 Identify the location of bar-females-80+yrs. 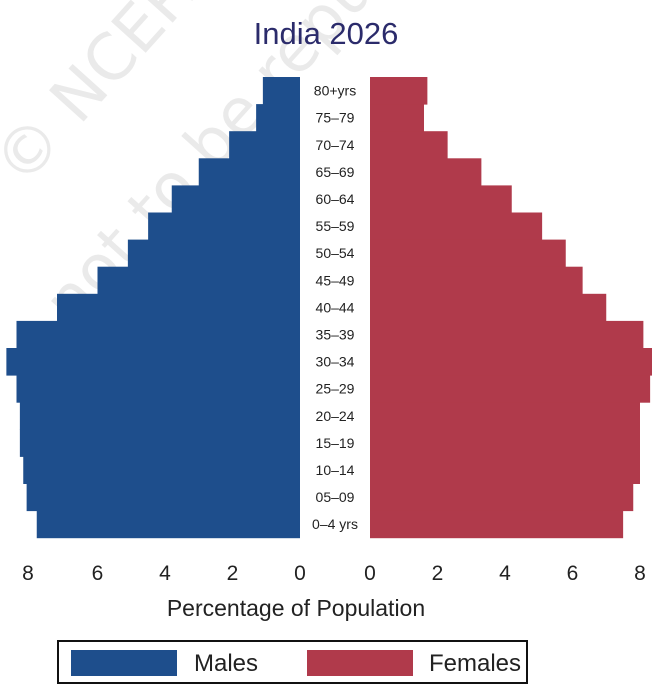
(399, 91).